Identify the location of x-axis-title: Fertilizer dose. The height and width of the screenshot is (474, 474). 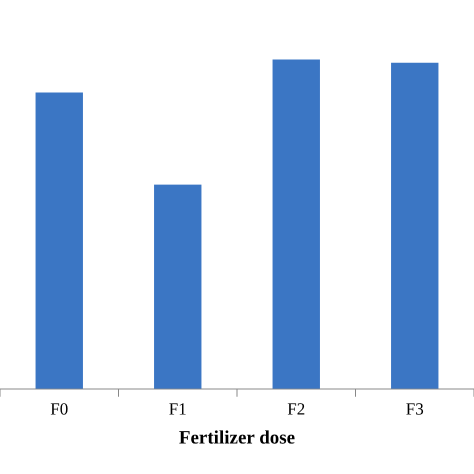
(237, 438).